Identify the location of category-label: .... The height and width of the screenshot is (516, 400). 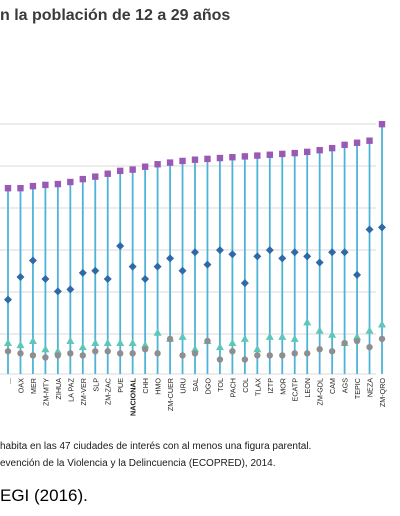
(8, 381).